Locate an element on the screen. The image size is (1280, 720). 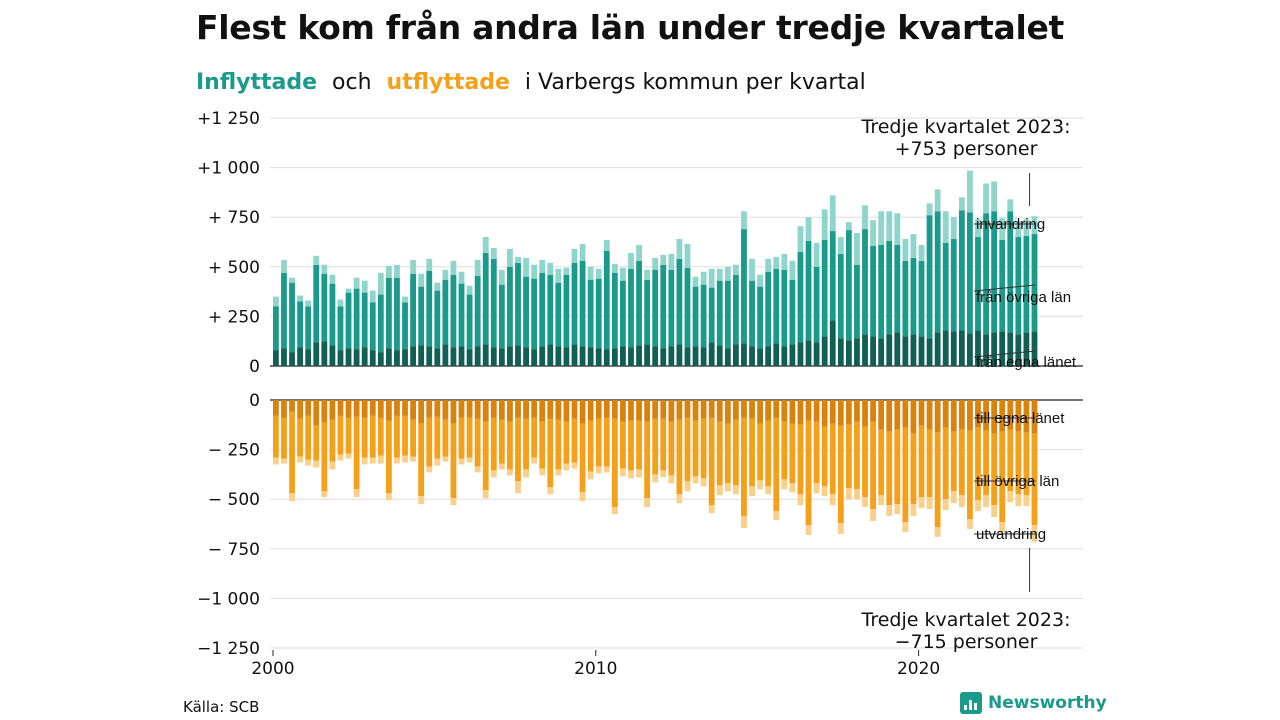
annotation-bottom-line2: −715 personer is located at coordinates (966, 642).